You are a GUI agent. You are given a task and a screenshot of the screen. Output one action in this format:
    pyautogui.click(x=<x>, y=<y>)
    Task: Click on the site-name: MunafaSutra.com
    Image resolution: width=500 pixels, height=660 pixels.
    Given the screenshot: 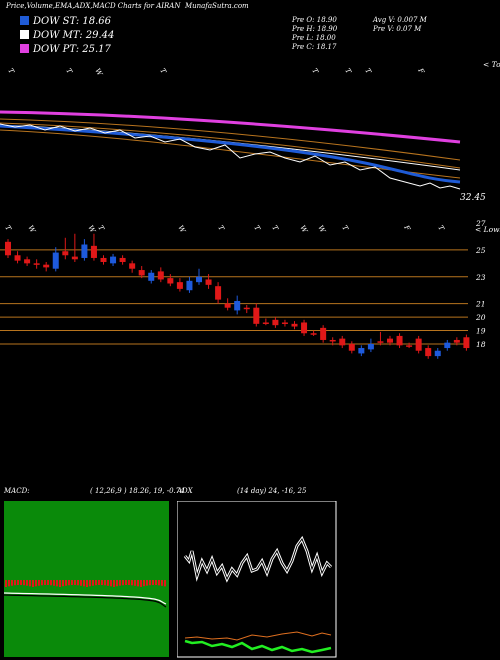 What is the action you would take?
    pyautogui.click(x=216, y=6)
    